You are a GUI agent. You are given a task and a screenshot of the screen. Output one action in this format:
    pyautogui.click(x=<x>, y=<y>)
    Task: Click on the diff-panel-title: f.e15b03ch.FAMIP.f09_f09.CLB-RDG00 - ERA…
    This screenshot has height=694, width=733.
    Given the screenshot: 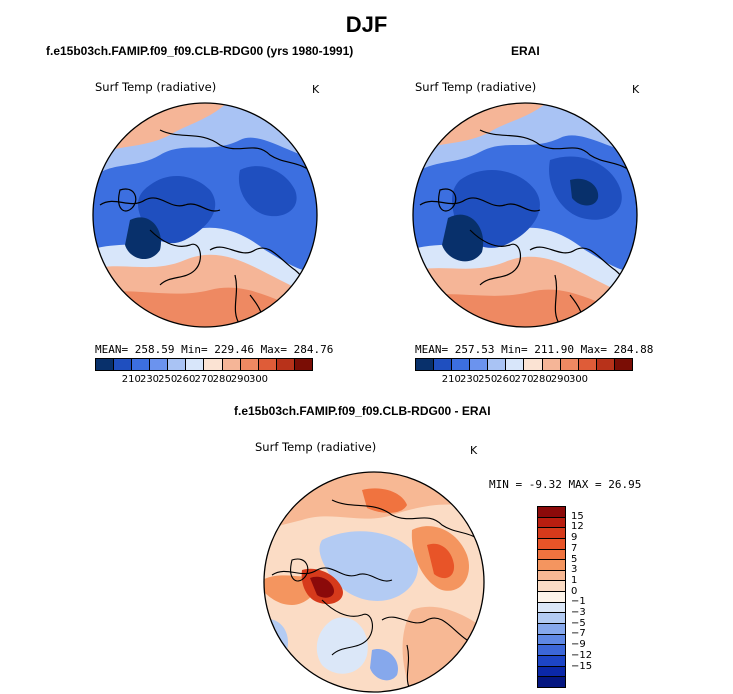 What is the action you would take?
    pyautogui.click(x=362, y=411)
    